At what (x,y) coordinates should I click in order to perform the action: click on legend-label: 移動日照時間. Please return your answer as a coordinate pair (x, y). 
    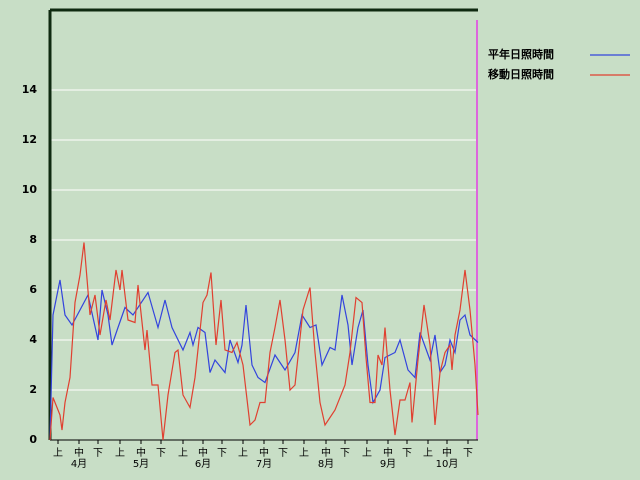
    Looking at the image, I should click on (521, 74).